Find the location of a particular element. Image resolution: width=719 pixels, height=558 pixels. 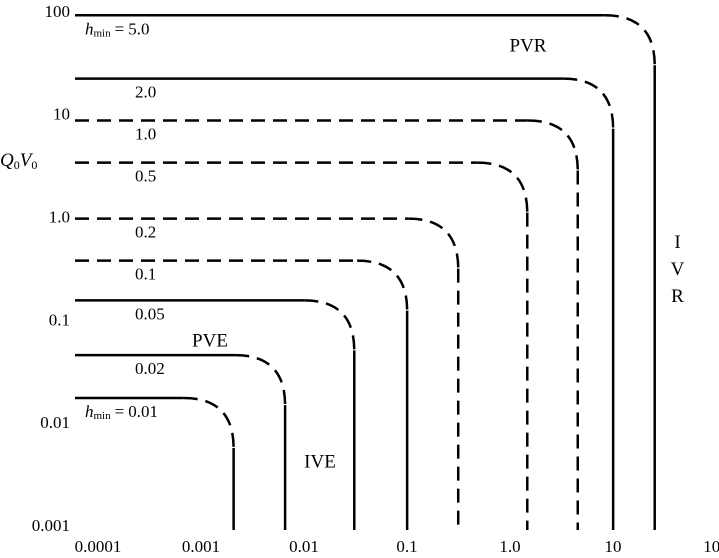

x-tick-label: 1.0 is located at coordinates (509, 546).